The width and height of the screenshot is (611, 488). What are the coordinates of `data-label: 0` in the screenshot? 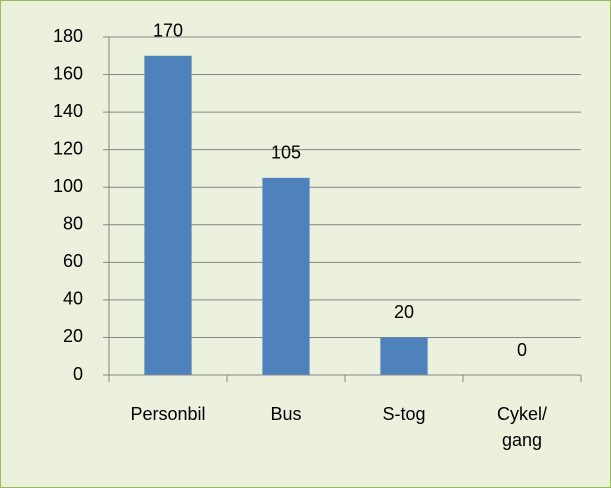 It's located at (522, 350).